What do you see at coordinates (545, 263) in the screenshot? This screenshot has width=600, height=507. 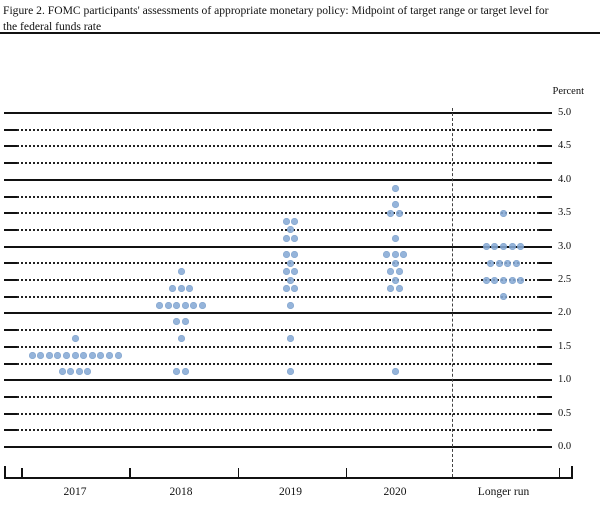 I see `gridline-cap-right-2.75` at bounding box center [545, 263].